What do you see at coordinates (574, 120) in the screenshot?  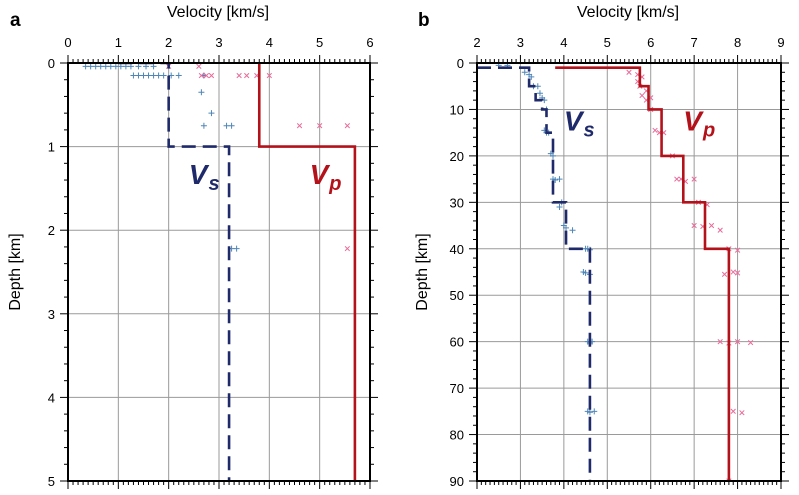 I see `panel-b-Vs-label-main: V` at bounding box center [574, 120].